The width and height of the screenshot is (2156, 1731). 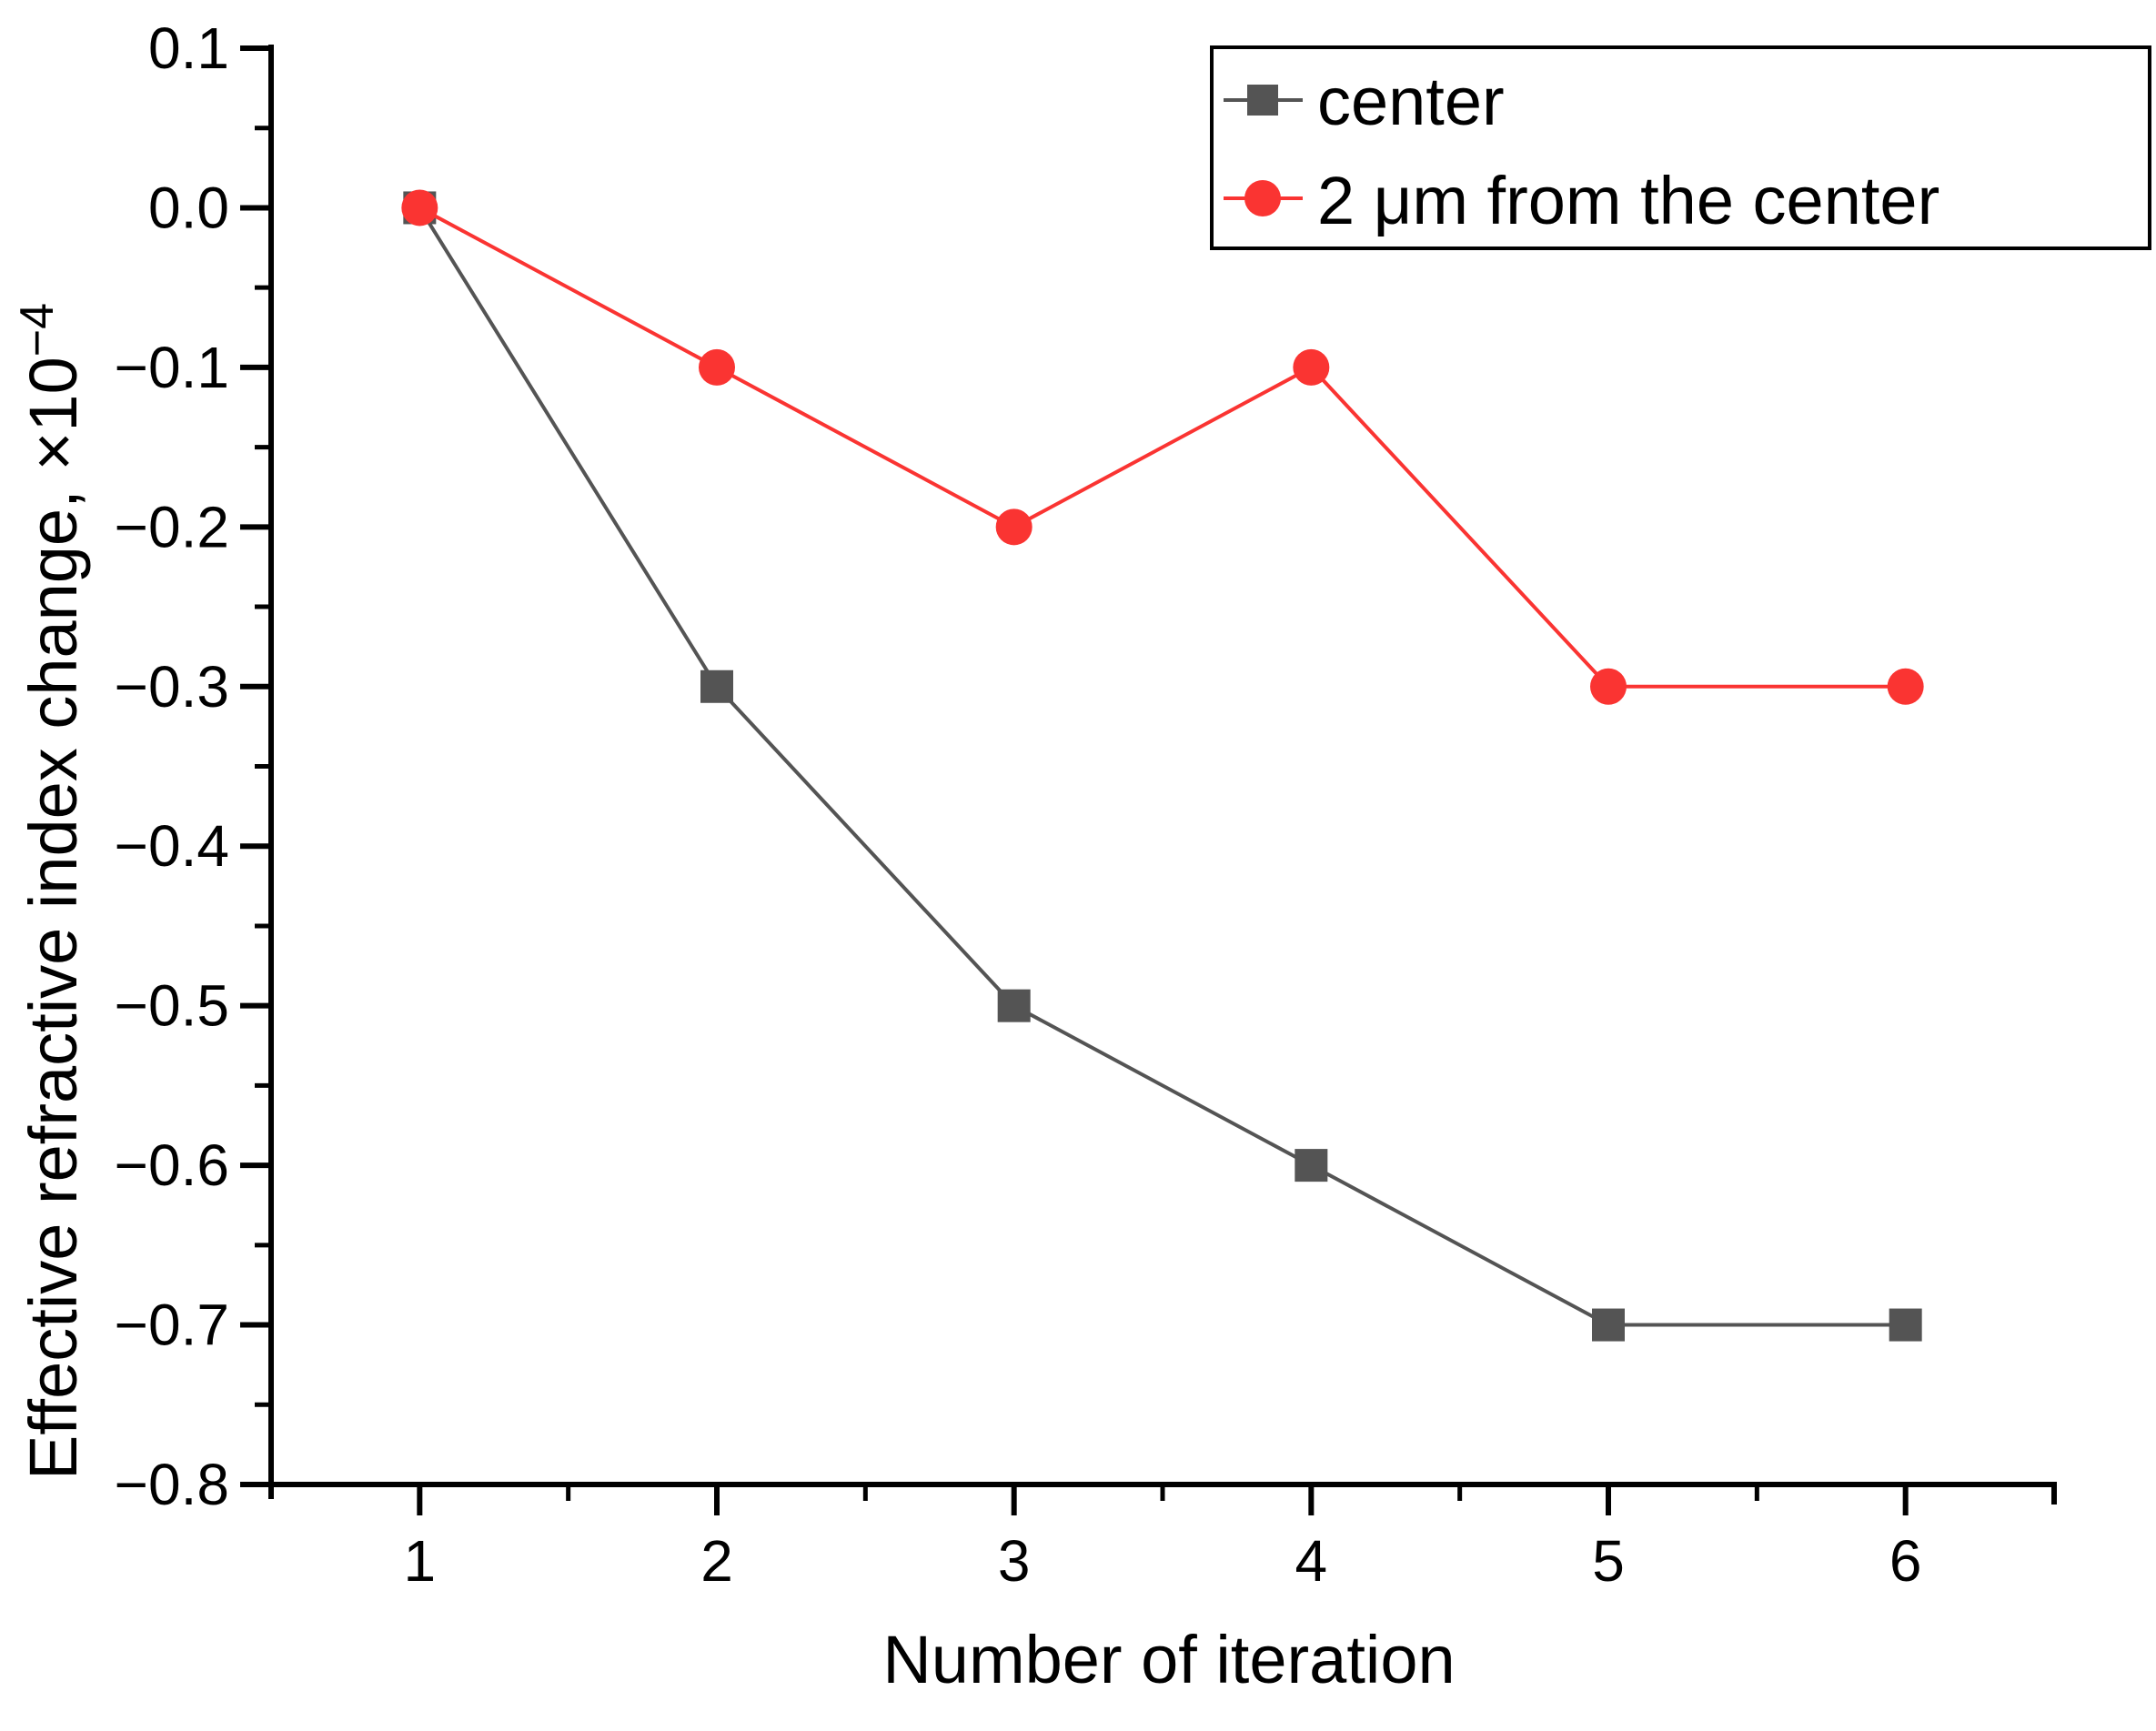 What do you see at coordinates (172, 1325) in the screenshot?
I see `y-tick-label: −0.7` at bounding box center [172, 1325].